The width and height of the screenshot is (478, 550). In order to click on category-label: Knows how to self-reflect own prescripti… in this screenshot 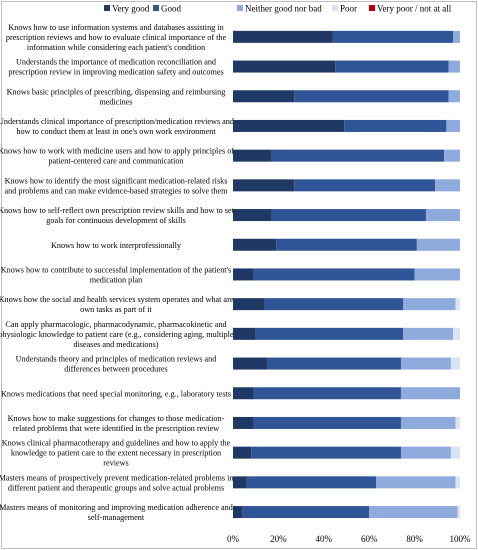, I will do `click(117, 215)`.